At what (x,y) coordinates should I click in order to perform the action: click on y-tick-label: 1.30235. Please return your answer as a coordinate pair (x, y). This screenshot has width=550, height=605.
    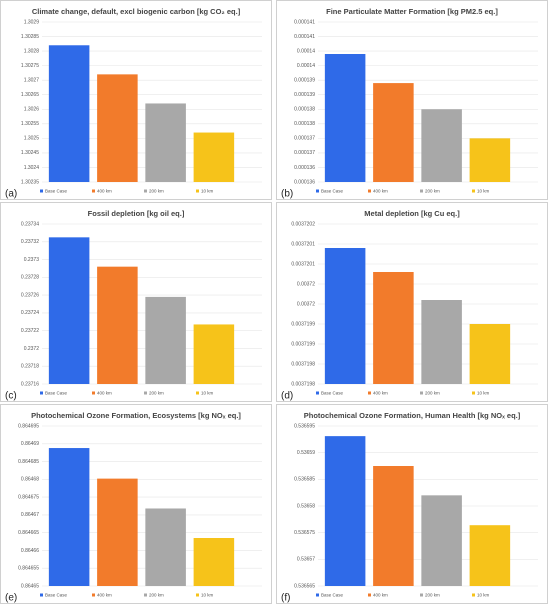
    Looking at the image, I should click on (30, 182).